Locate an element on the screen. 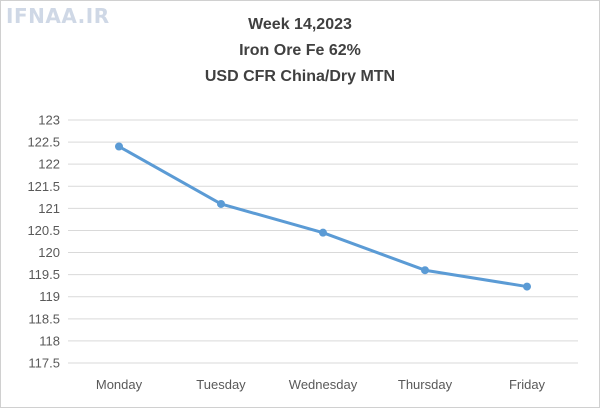 The width and height of the screenshot is (600, 408). y-tick-label: 118 is located at coordinates (49, 340).